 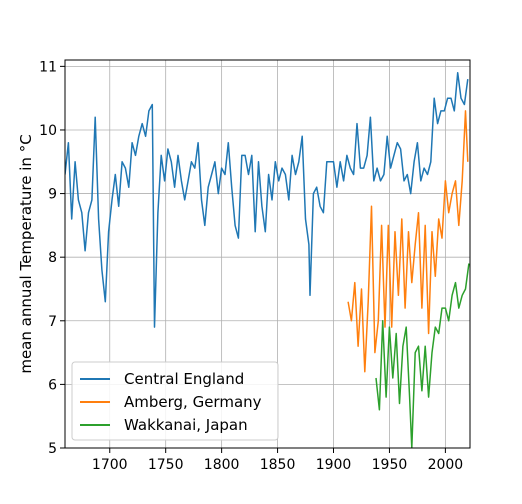 What do you see at coordinates (48, 67) in the screenshot?
I see `y-tick-label: 11` at bounding box center [48, 67].